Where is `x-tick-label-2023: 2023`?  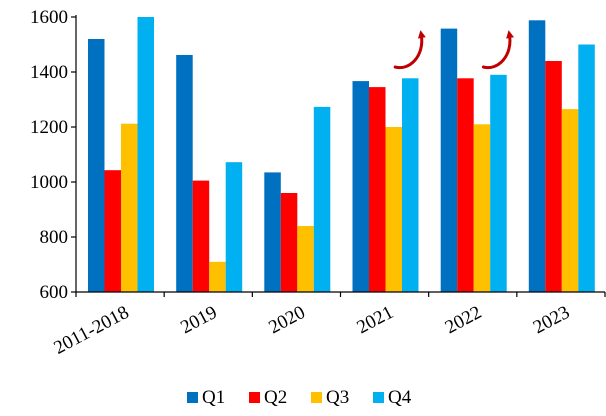 x-tick-label-2023: 2023 is located at coordinates (551, 320).